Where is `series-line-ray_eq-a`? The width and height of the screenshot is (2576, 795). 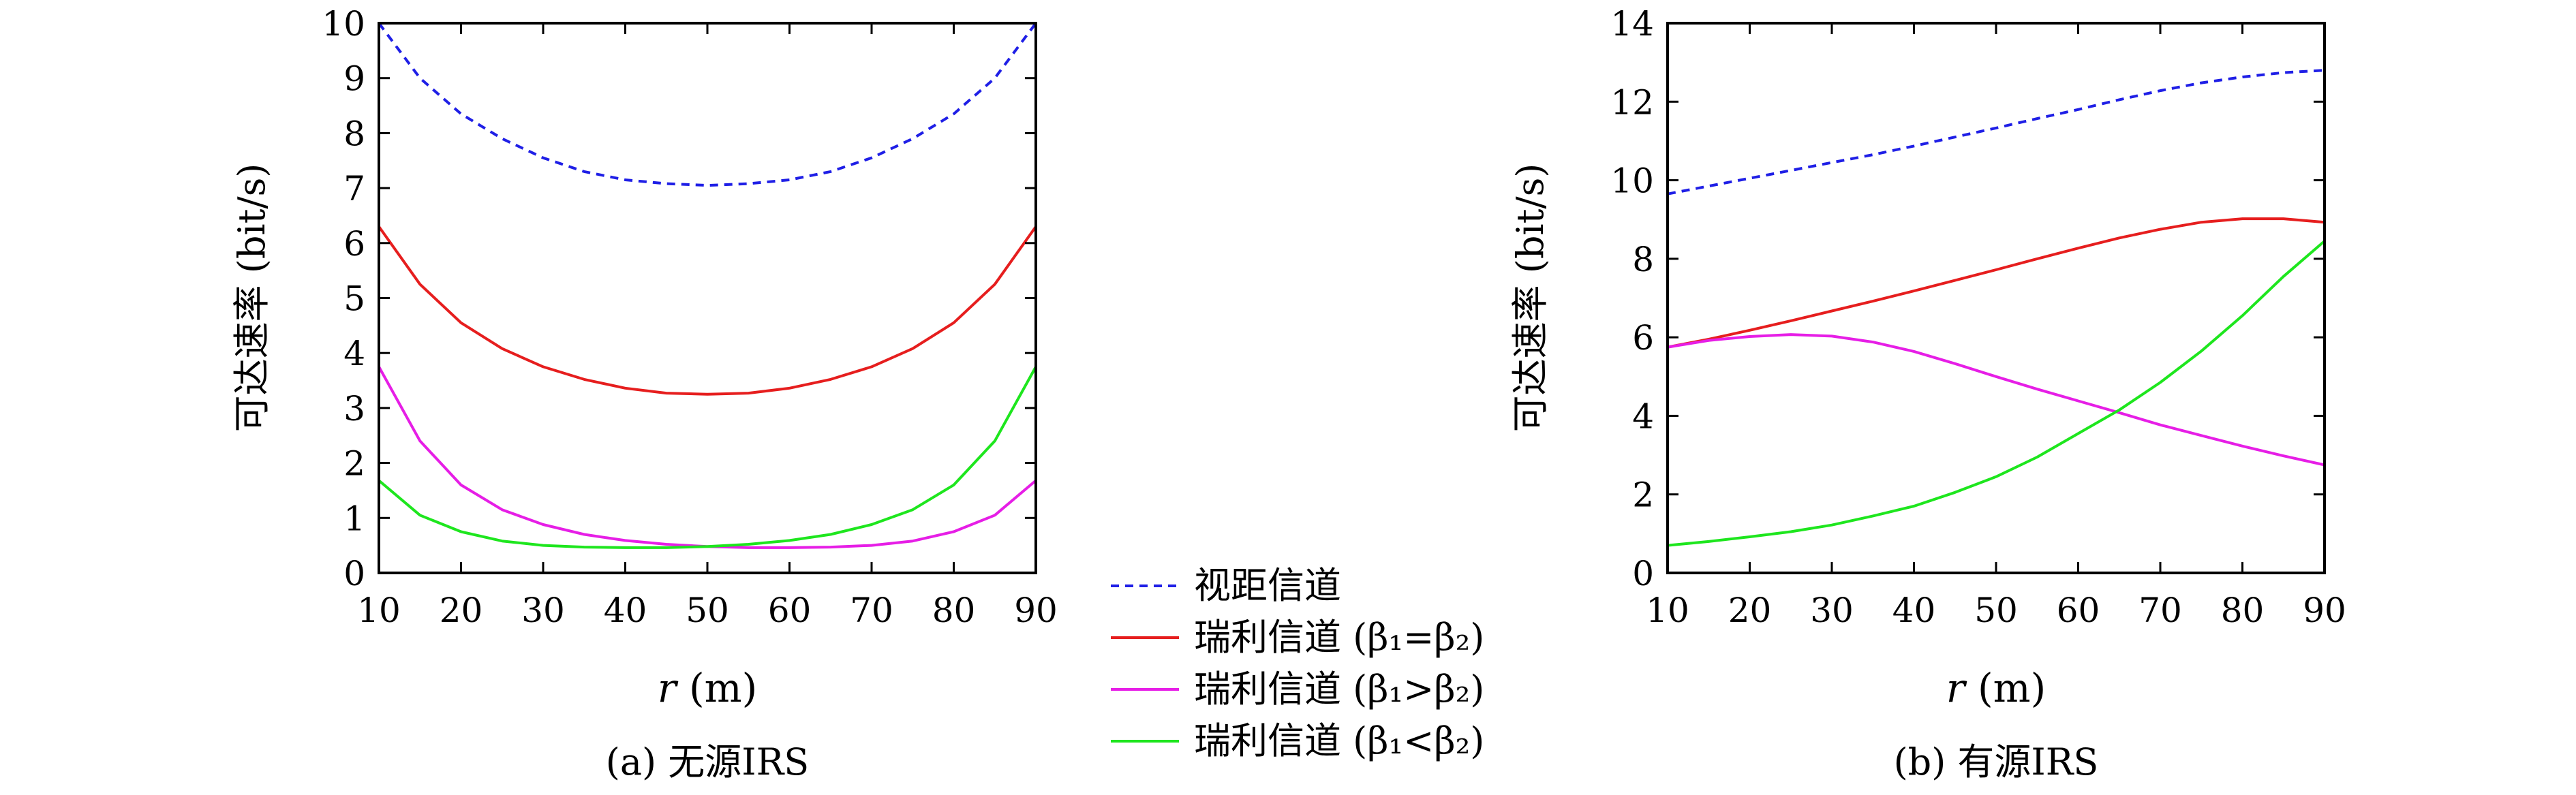 series-line-ray_eq-a is located at coordinates (707, 310).